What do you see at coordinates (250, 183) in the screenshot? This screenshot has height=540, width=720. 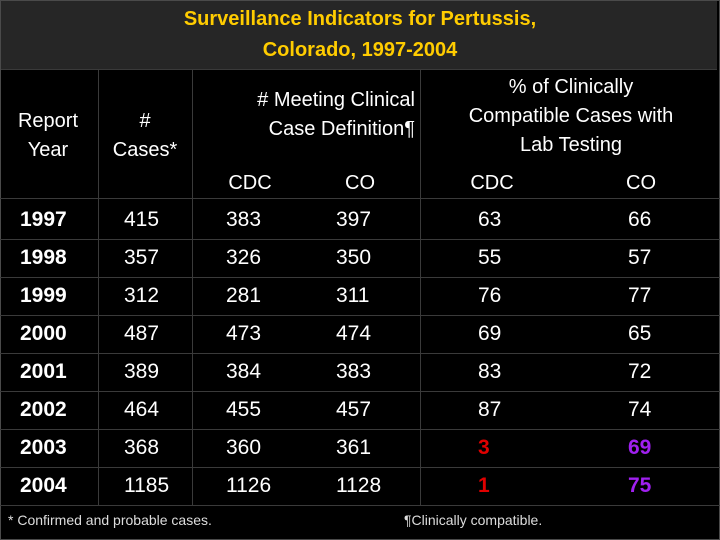 I see `subheader-meeting-cdc: CDC` at bounding box center [250, 183].